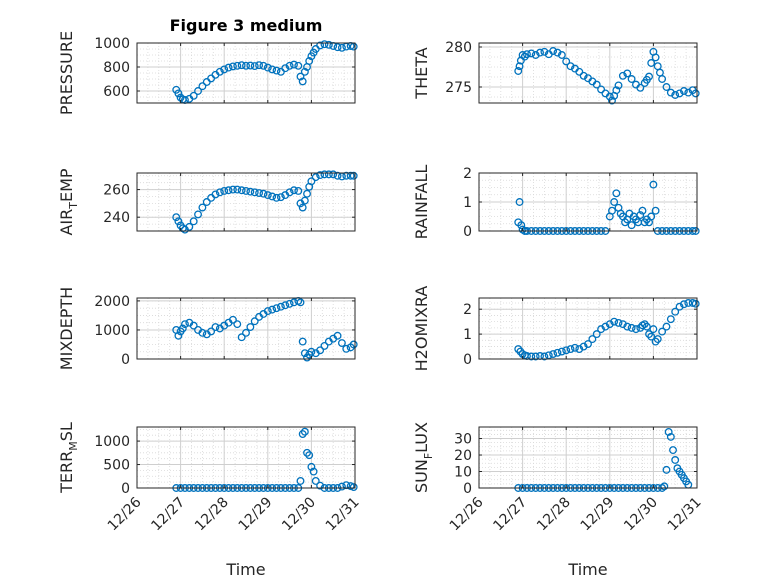  What do you see at coordinates (556, 328) in the screenshot?
I see `subplot-6: 0 1 2 H2OMIXRA` at bounding box center [556, 328].